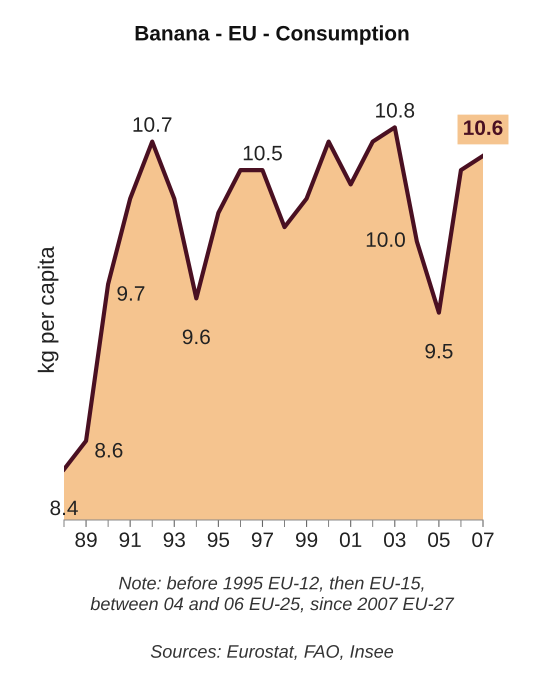  I want to click on x-tick-label: 93, so click(174, 540).